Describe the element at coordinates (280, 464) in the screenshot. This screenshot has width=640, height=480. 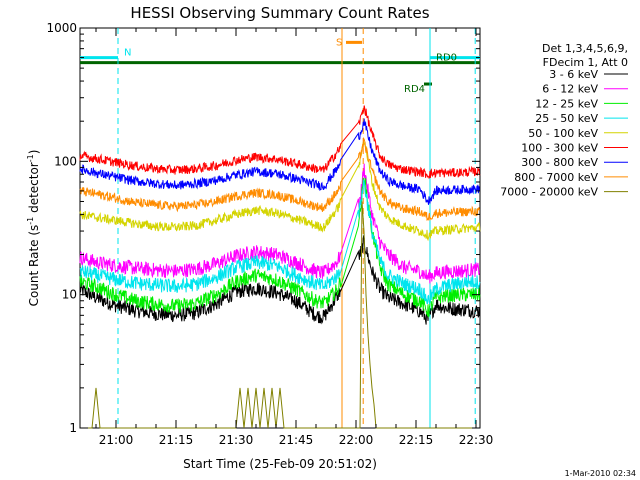
I see `x-axis-label: Start Time (25-Feb-09 20:51:02)` at that location.